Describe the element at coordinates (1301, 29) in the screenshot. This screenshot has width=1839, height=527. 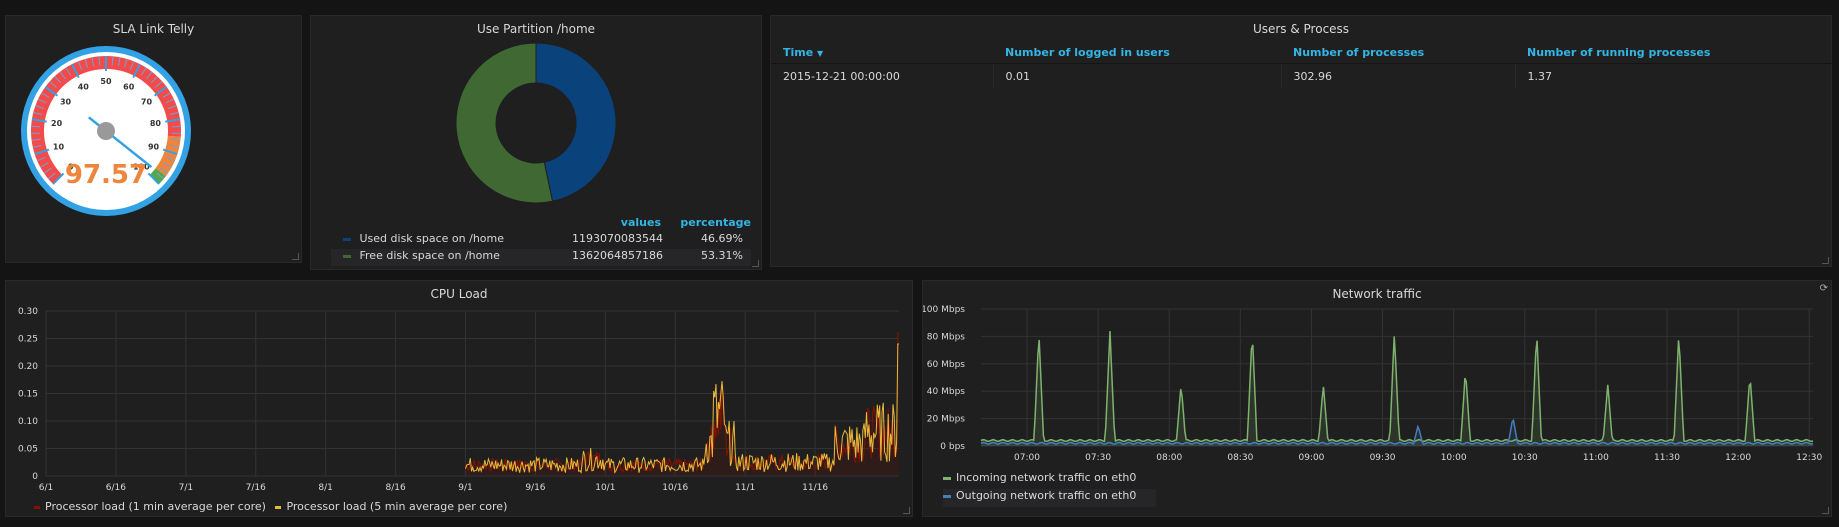
I see `panel-title: Users & Process` at that location.